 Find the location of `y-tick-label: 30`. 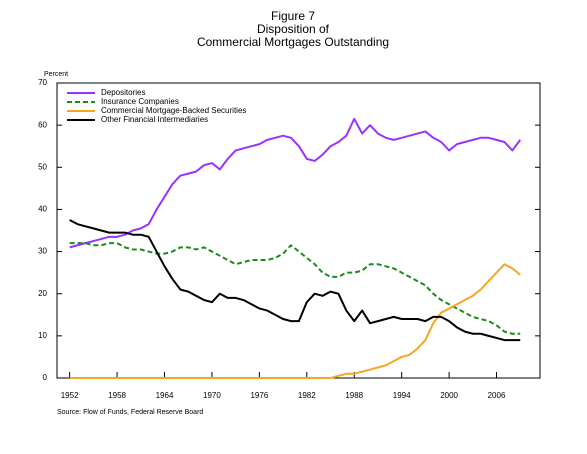

y-tick-label: 30 is located at coordinates (42, 251).